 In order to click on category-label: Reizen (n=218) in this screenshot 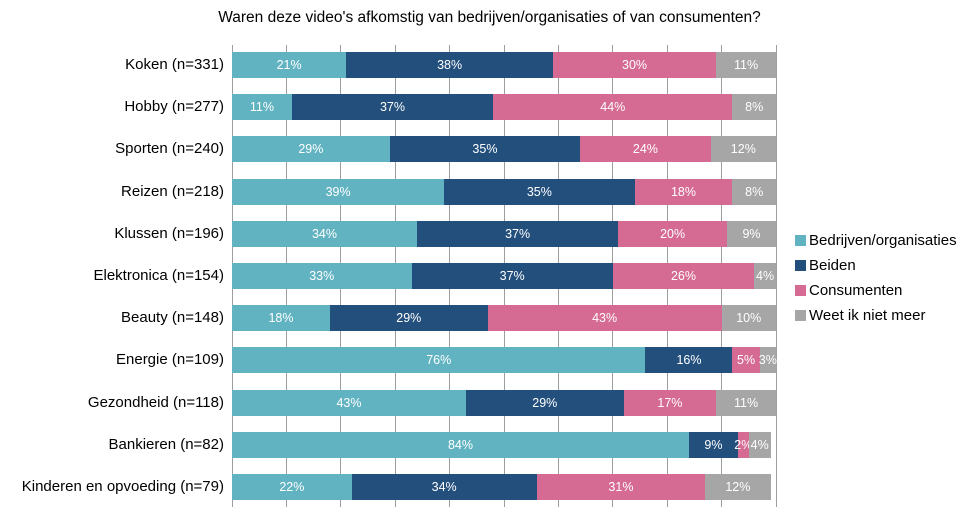, I will do `click(172, 191)`.